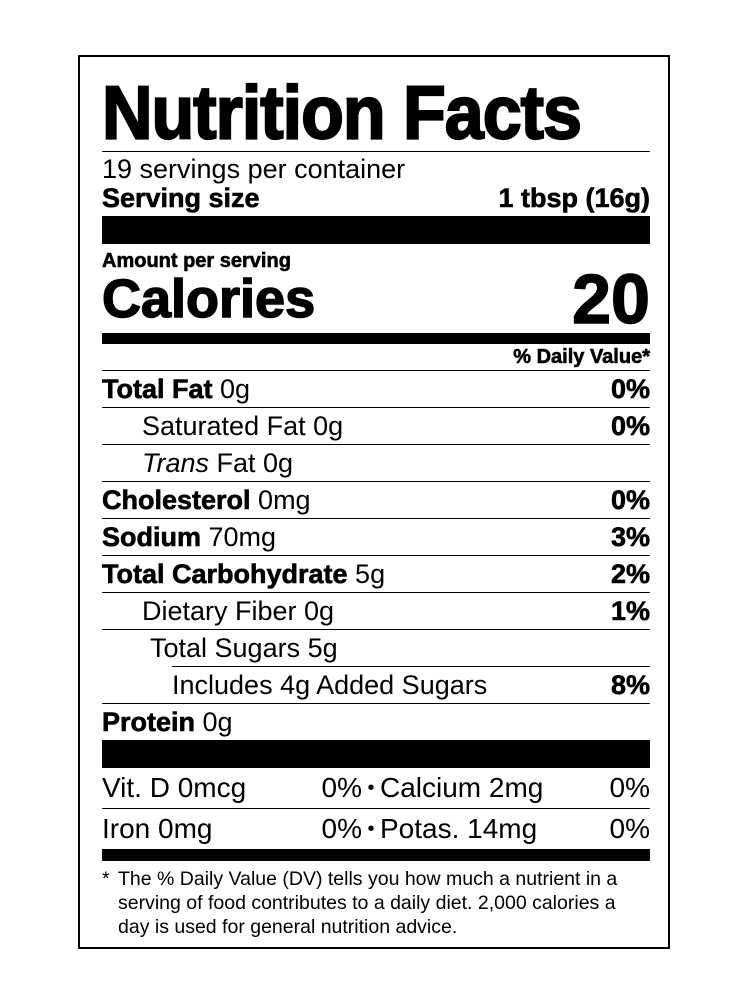 This screenshot has width=752, height=1000. I want to click on calories-value: 20, so click(610, 299).